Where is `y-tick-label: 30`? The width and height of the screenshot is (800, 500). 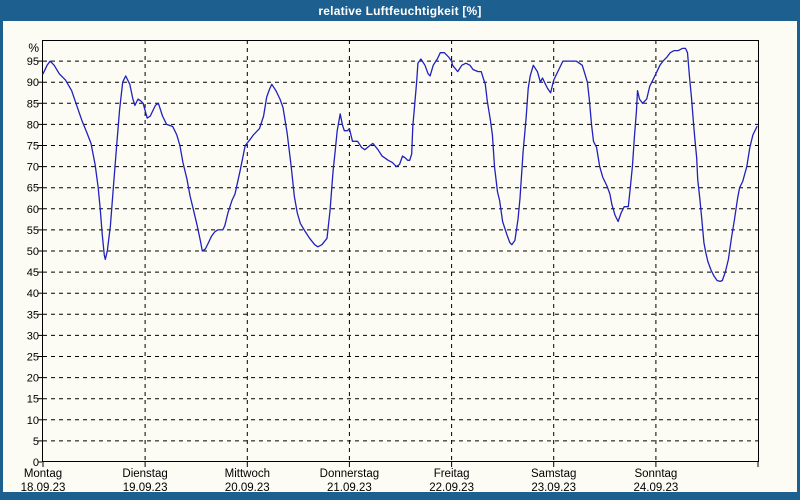 y-tick-label: 30 is located at coordinates (33, 336).